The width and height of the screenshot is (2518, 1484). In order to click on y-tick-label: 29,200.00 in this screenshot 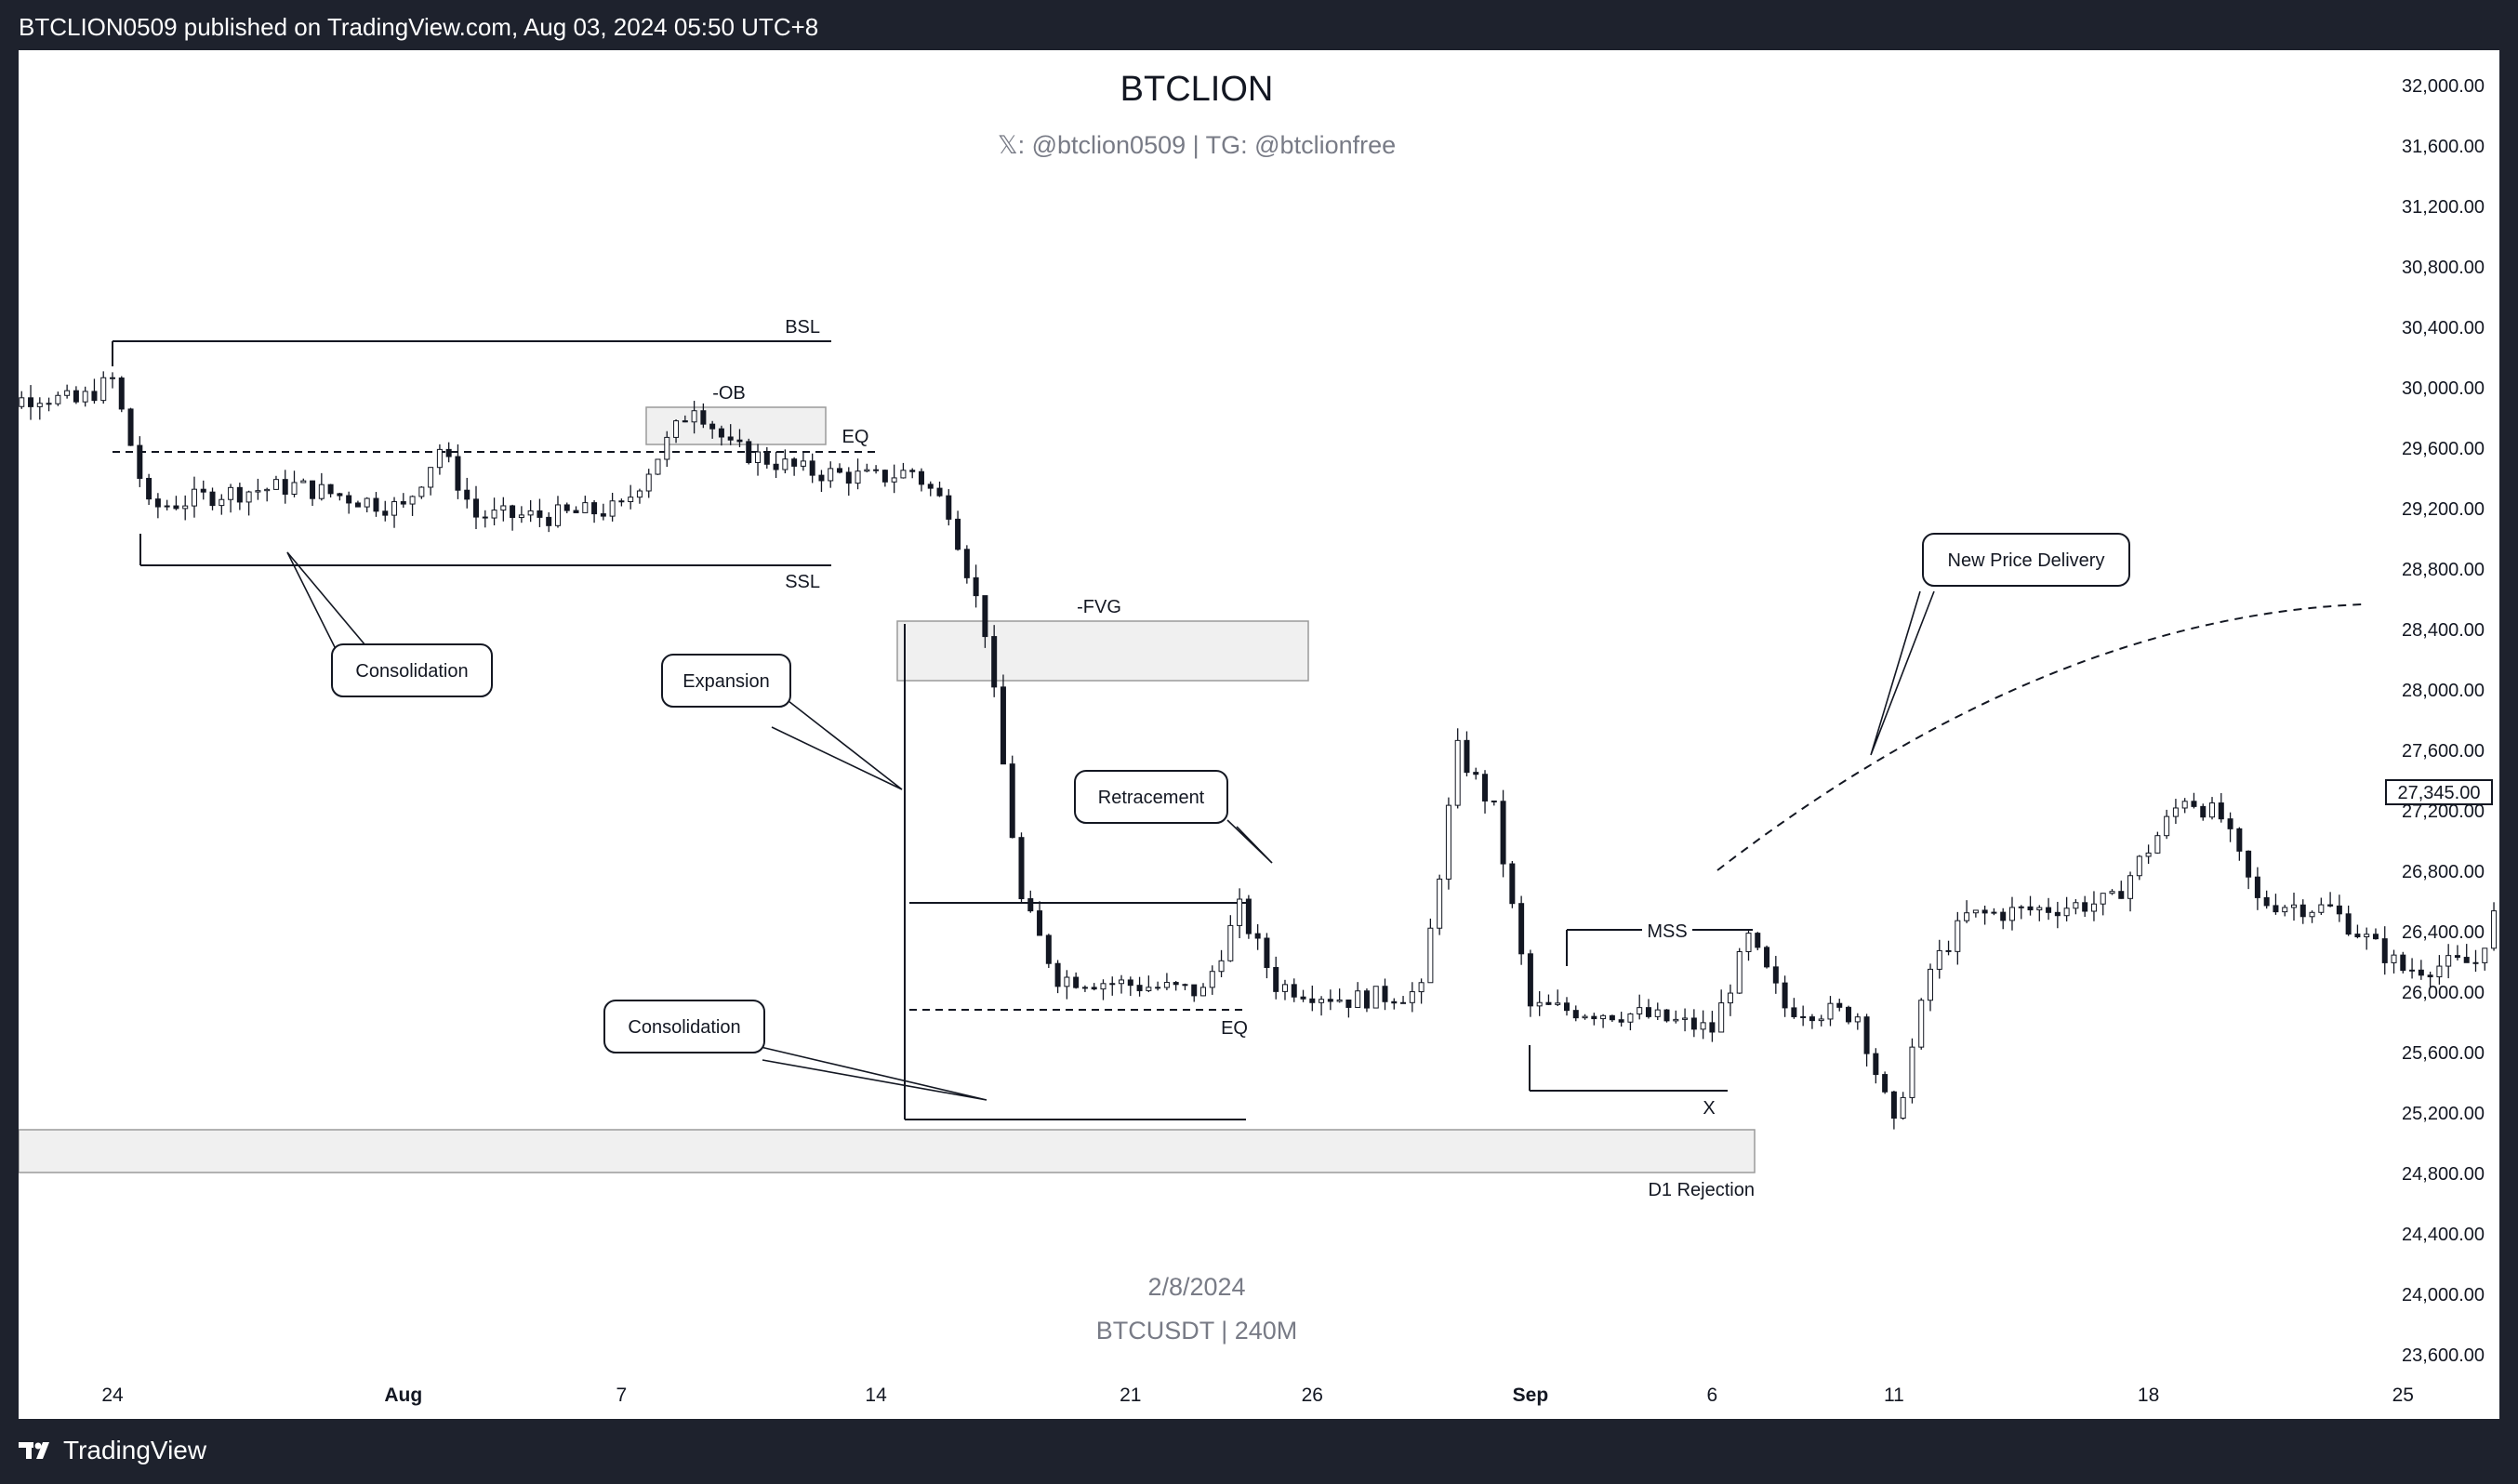, I will do `click(2443, 510)`.